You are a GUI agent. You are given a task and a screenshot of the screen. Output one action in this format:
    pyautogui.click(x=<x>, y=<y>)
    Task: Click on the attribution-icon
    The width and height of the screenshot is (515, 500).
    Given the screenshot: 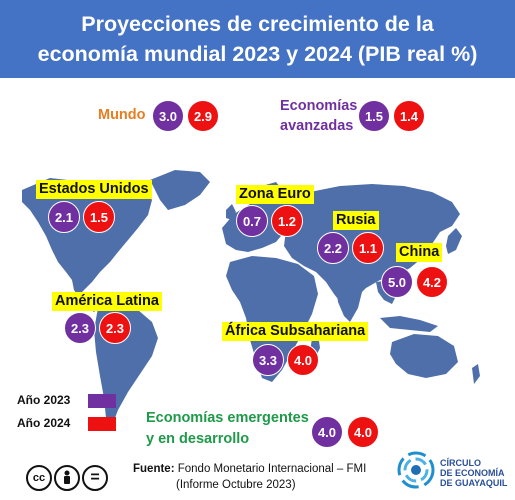 What is the action you would take?
    pyautogui.click(x=67, y=478)
    